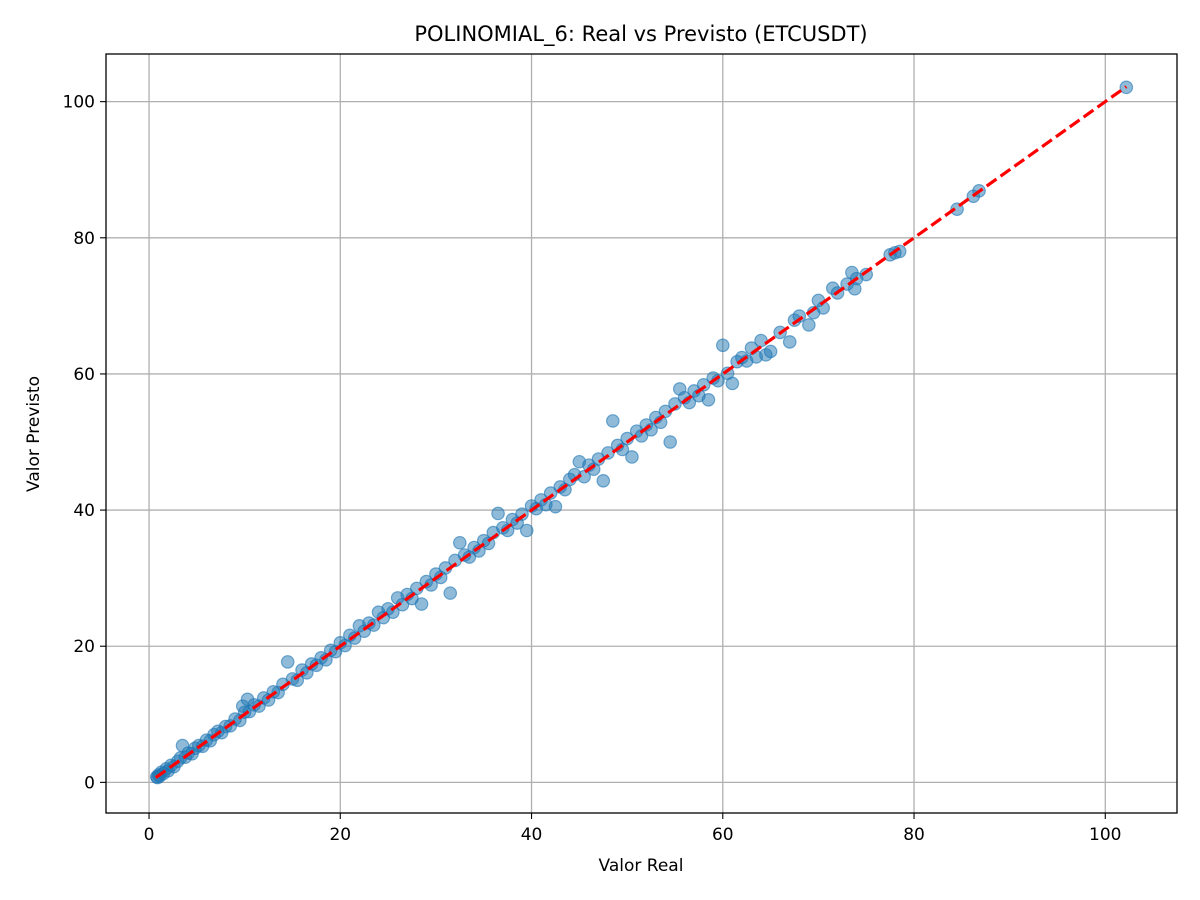 The height and width of the screenshot is (900, 1200). Describe the element at coordinates (149, 835) in the screenshot. I see `x-tick-label: 0` at that location.